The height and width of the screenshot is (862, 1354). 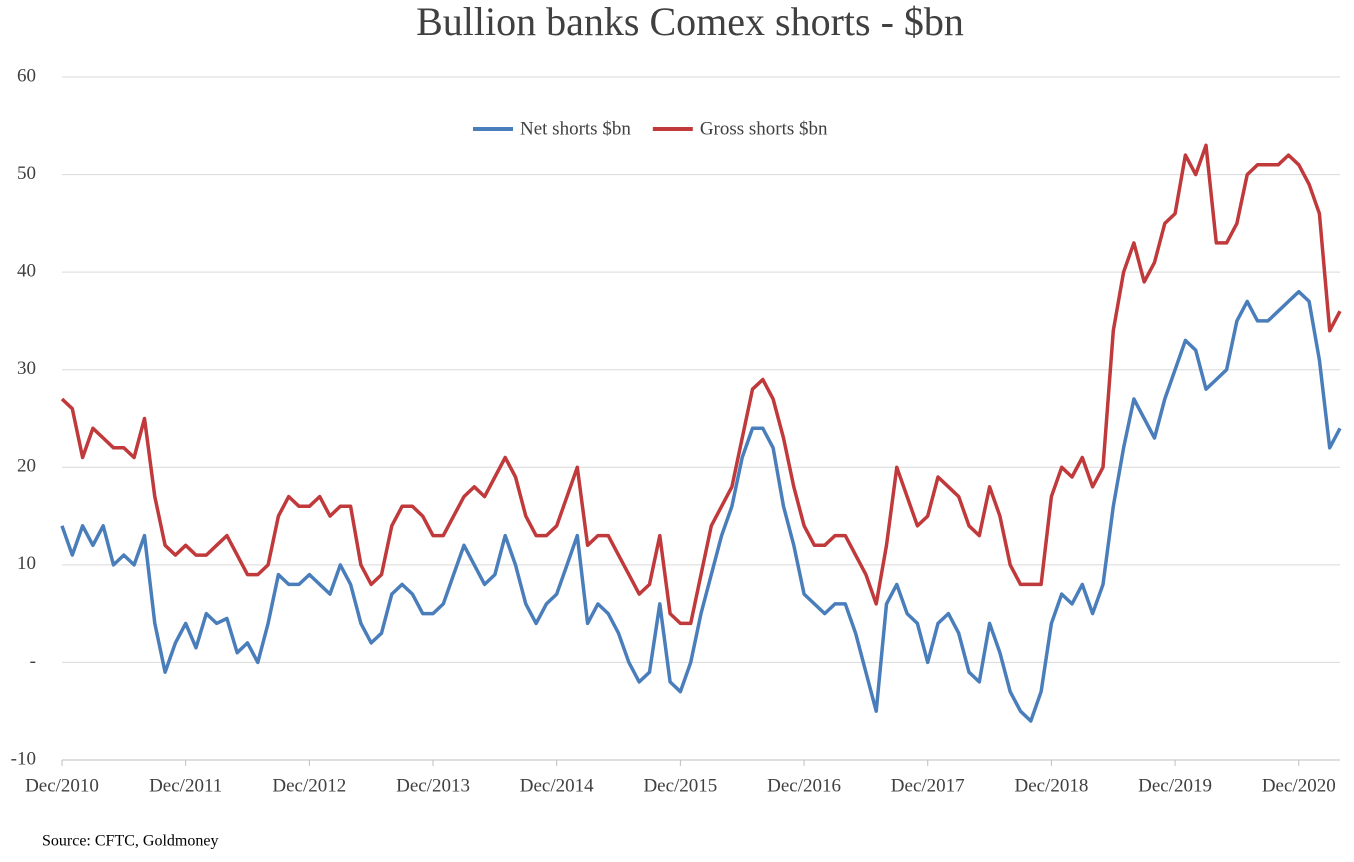 I want to click on x-tick-label: Dec/2020, so click(x=1299, y=785).